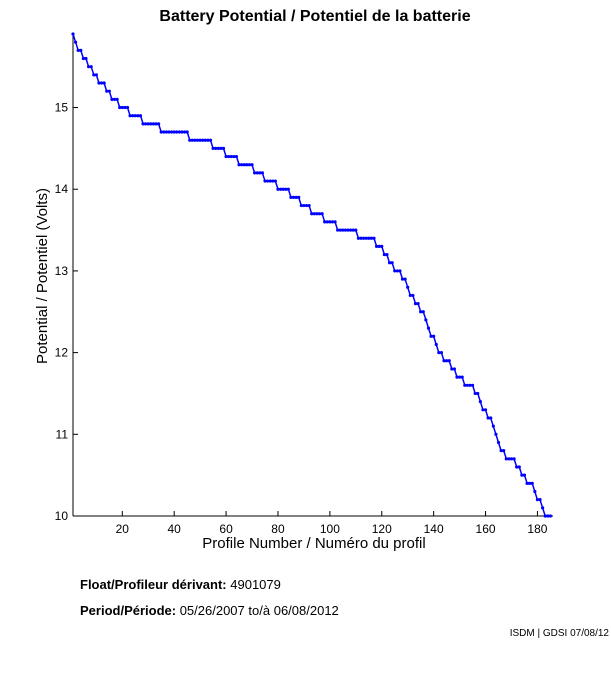 This screenshot has height=675, width=611. What do you see at coordinates (226, 529) in the screenshot?
I see `x-tick-label: 60` at bounding box center [226, 529].